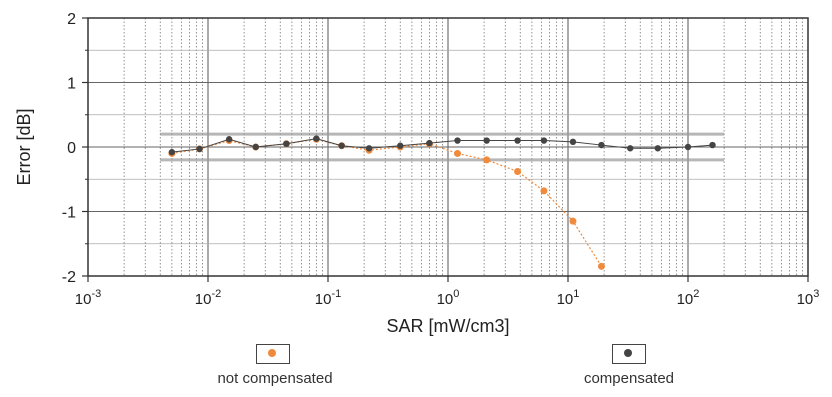  What do you see at coordinates (69, 213) in the screenshot?
I see `y-tick-label: -1` at bounding box center [69, 213].